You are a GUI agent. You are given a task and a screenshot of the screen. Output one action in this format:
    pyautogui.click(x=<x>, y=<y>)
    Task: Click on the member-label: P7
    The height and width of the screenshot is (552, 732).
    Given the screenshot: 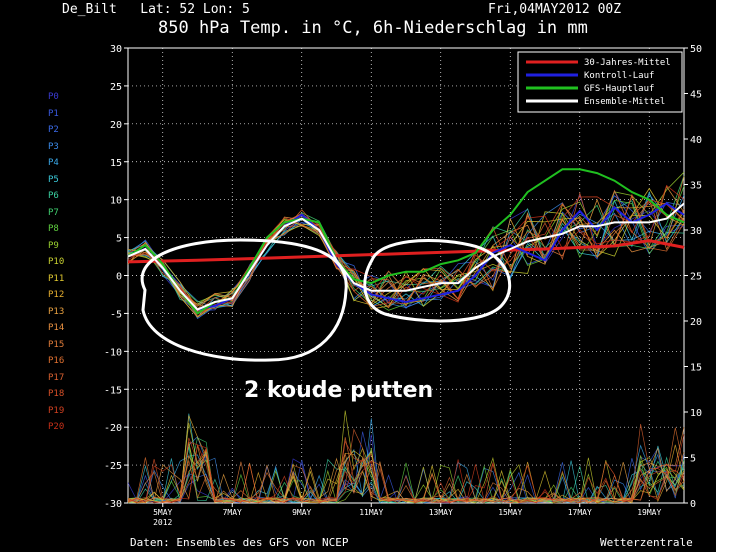 What is the action you would take?
    pyautogui.click(x=53, y=212)
    